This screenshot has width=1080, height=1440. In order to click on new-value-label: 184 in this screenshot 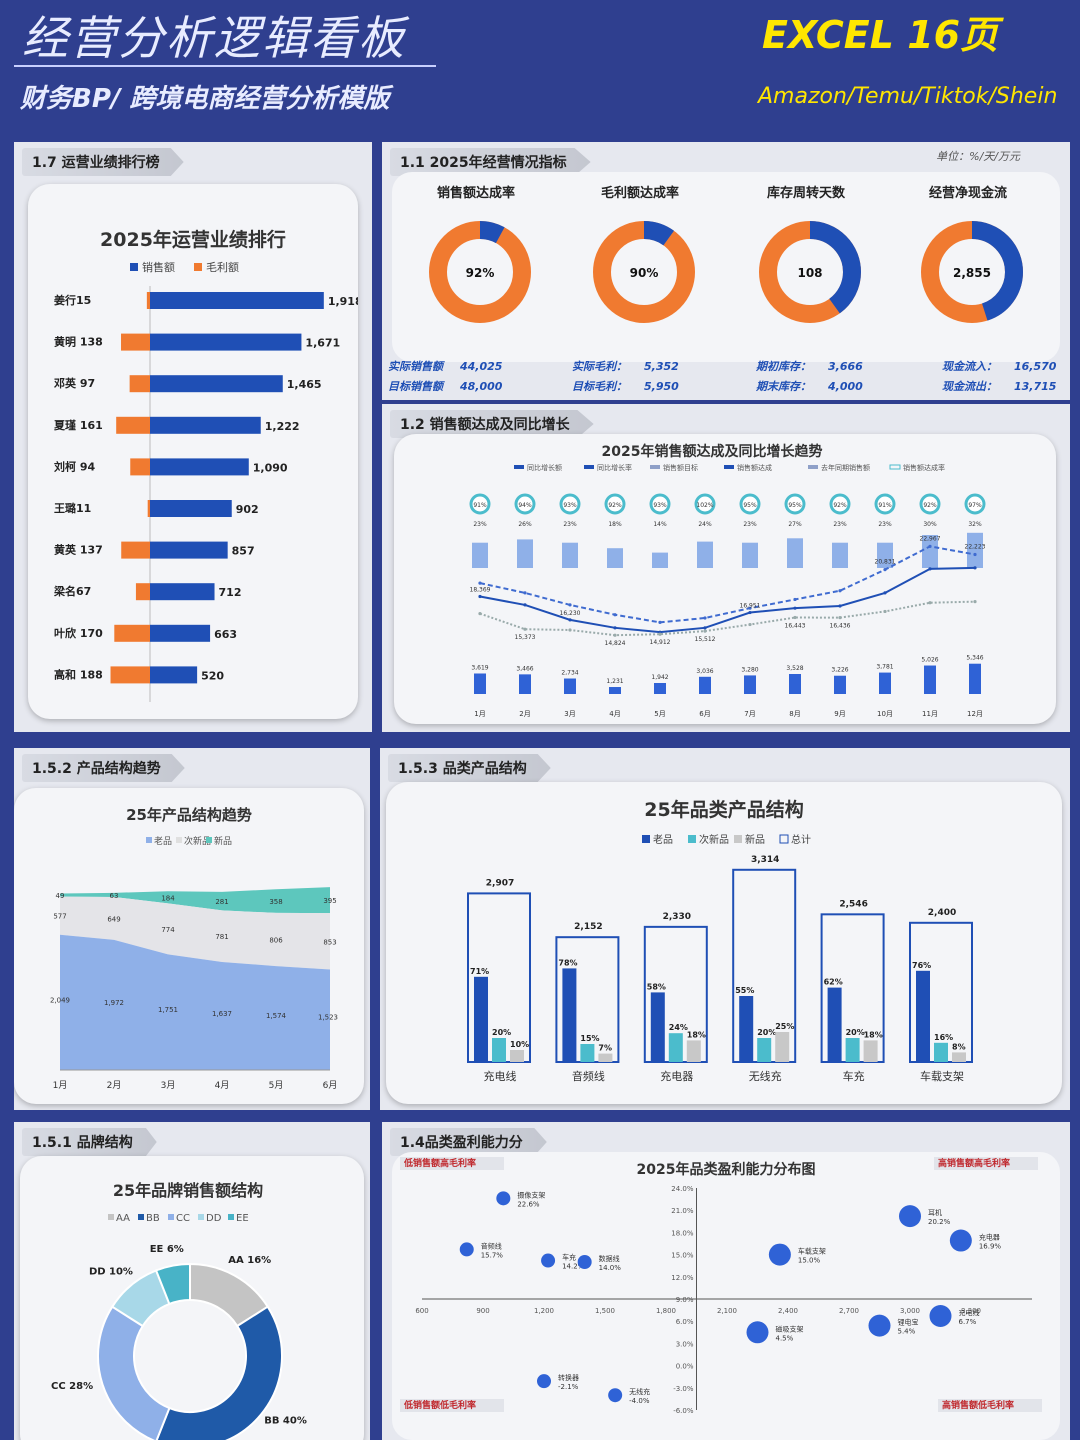, I will do `click(168, 898)`.